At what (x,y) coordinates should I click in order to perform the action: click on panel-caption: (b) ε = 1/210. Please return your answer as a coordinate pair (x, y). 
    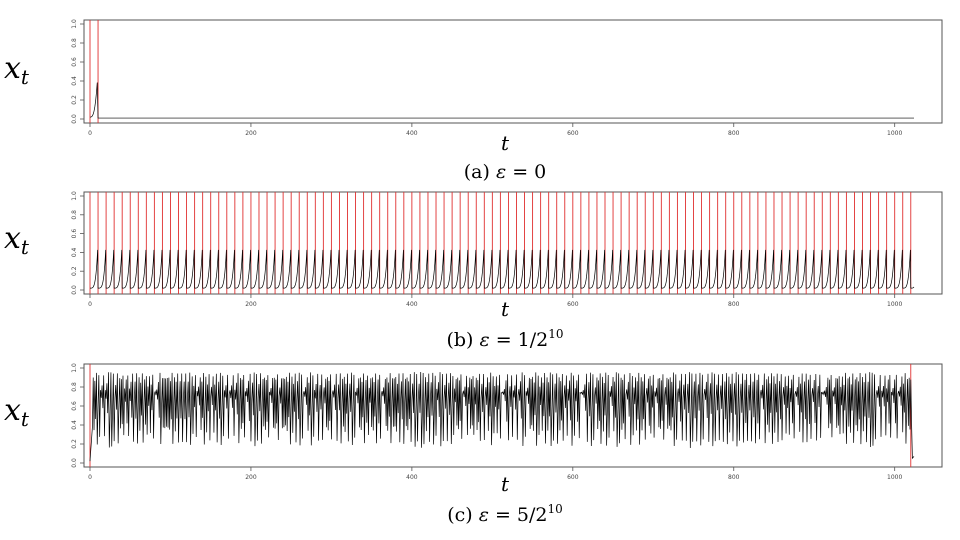
    Looking at the image, I should click on (504, 339).